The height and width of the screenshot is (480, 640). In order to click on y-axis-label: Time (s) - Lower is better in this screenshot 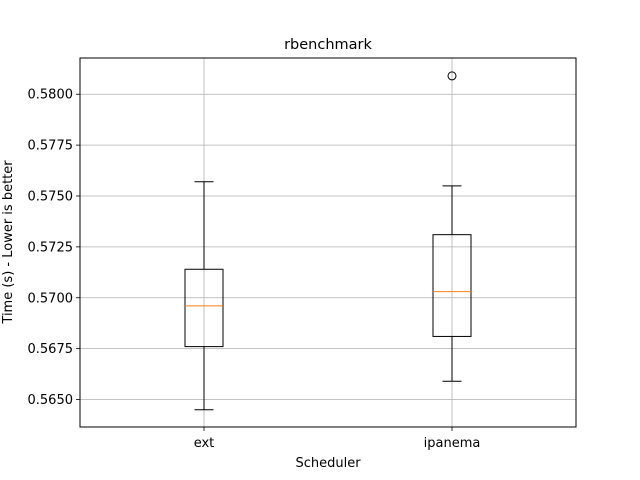, I will do `click(8, 242)`.